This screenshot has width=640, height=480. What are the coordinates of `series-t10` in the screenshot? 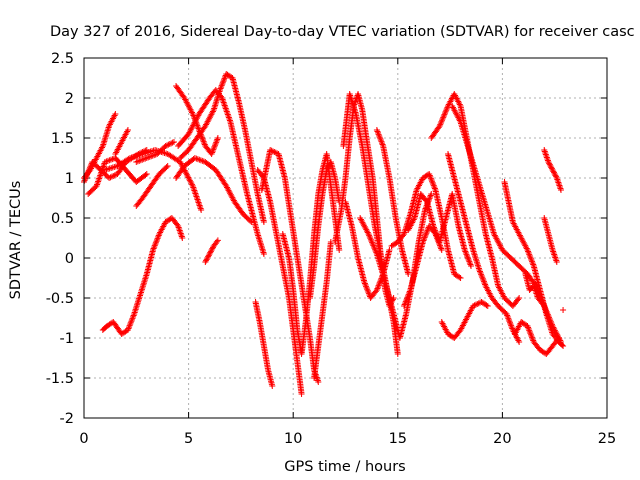 It's located at (221, 172).